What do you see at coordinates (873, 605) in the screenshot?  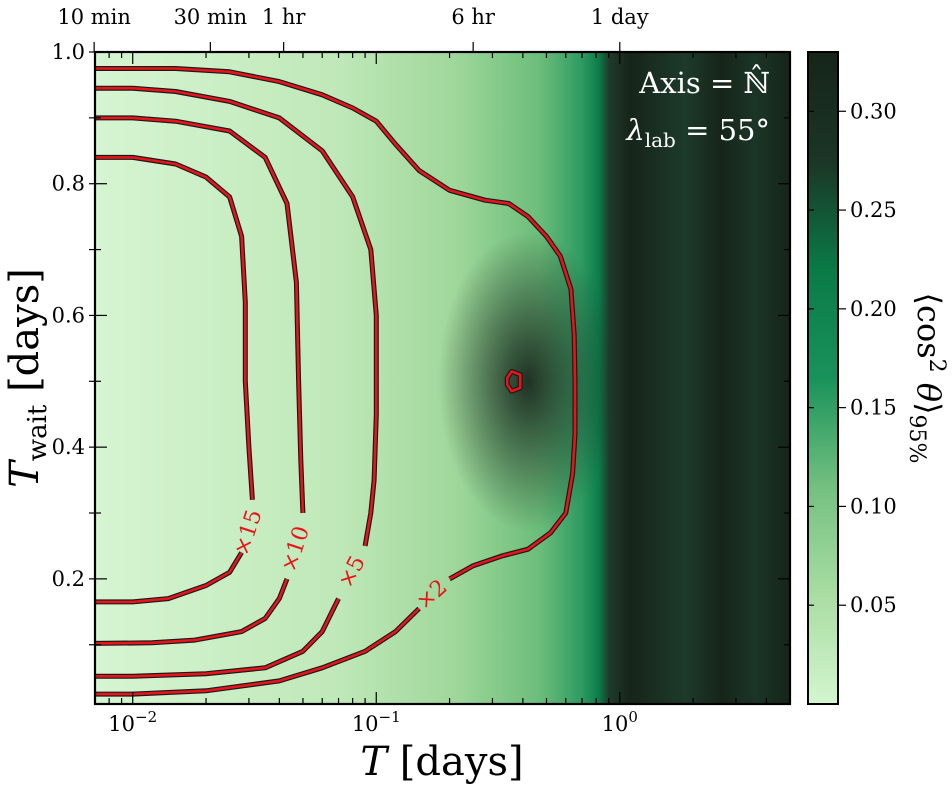 I see `colorbar-tick-label-0: 0.05` at bounding box center [873, 605].